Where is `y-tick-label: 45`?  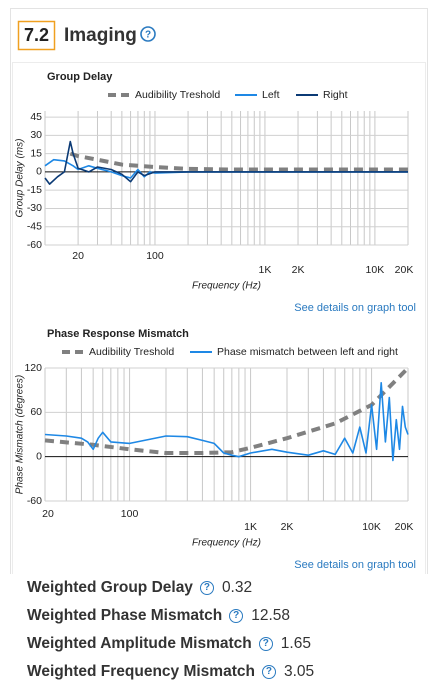
y-tick-label: 45 is located at coordinates (36, 117).